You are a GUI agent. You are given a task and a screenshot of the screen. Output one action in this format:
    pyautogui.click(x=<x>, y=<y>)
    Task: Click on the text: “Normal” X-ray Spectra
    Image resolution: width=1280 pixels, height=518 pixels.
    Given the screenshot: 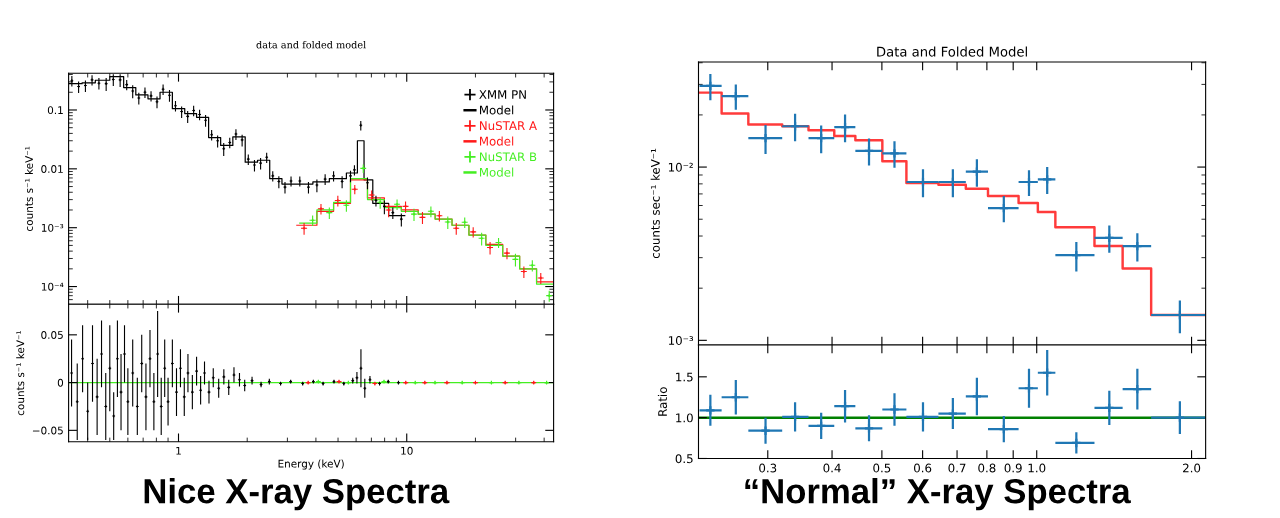 What is the action you would take?
    pyautogui.click(x=938, y=494)
    